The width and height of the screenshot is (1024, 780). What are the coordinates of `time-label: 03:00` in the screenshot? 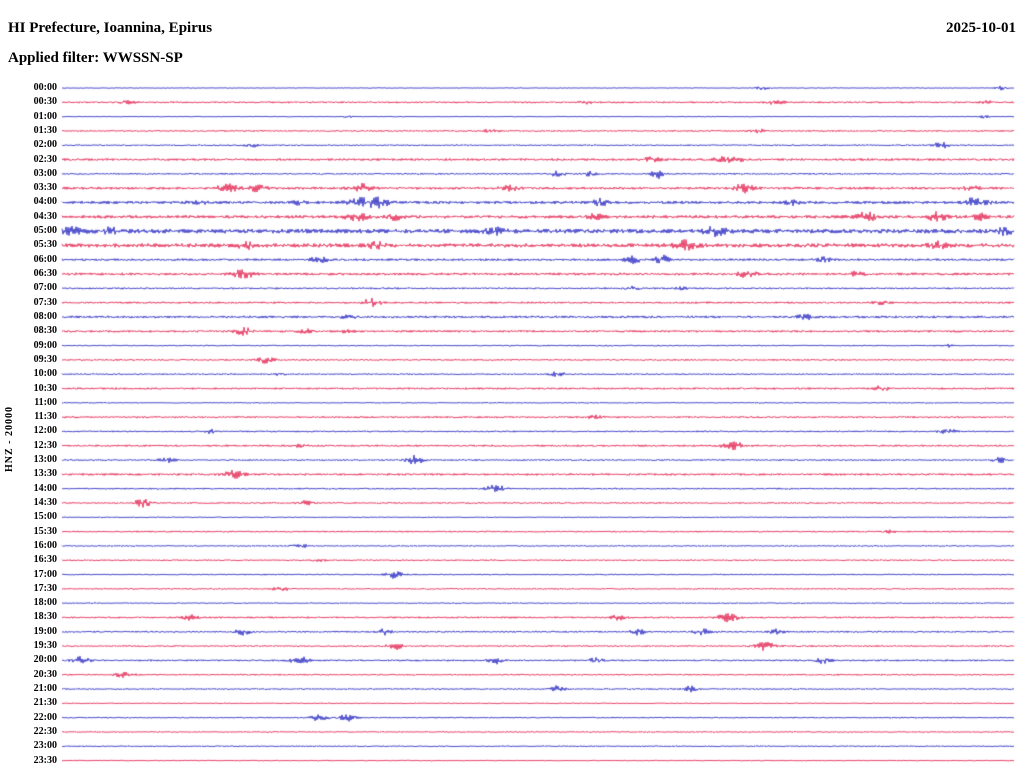 It's located at (45, 173).